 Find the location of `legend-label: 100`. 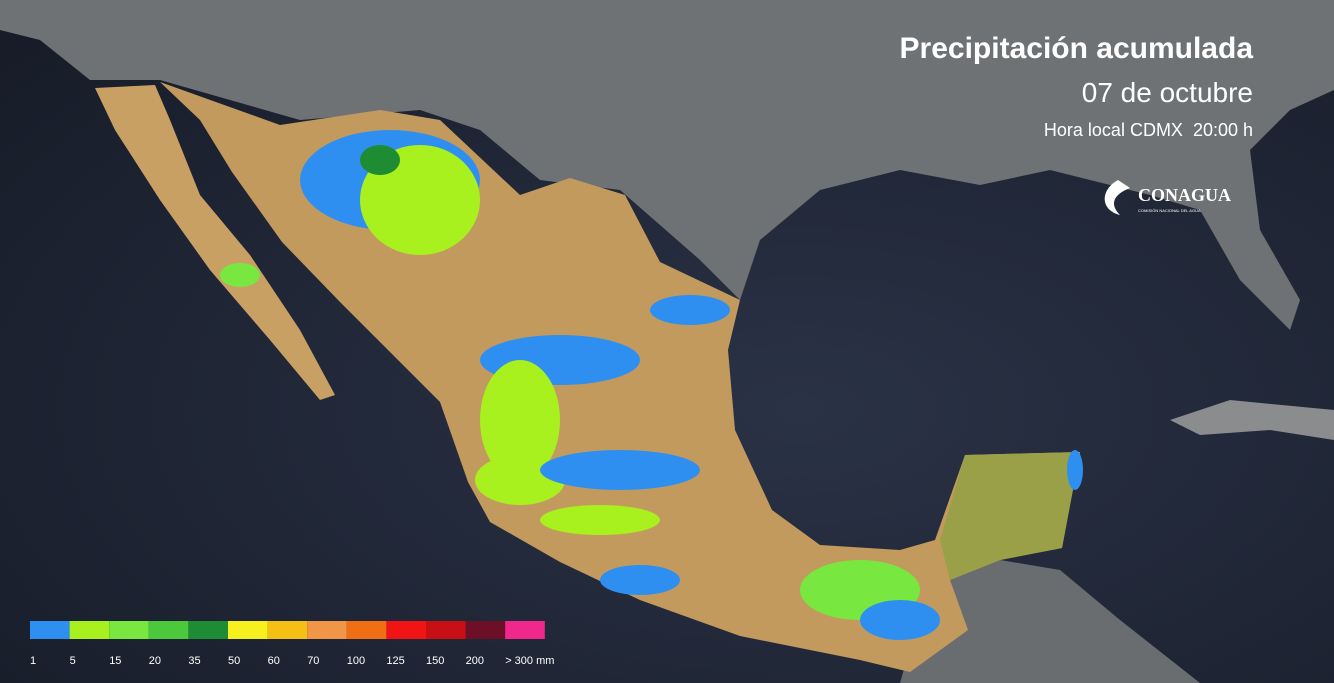

legend-label: 100 is located at coordinates (356, 661).